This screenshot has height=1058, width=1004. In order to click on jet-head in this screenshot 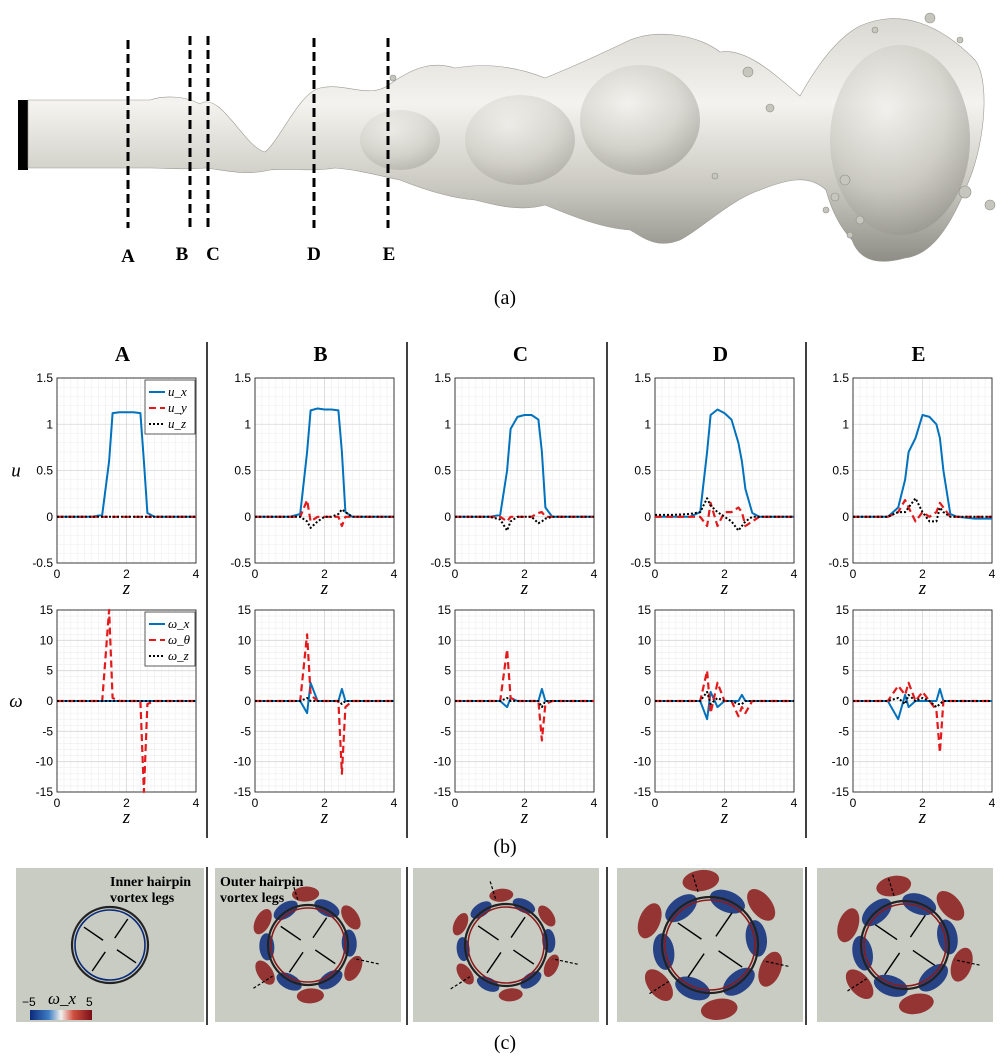, I will do `click(900, 140)`.